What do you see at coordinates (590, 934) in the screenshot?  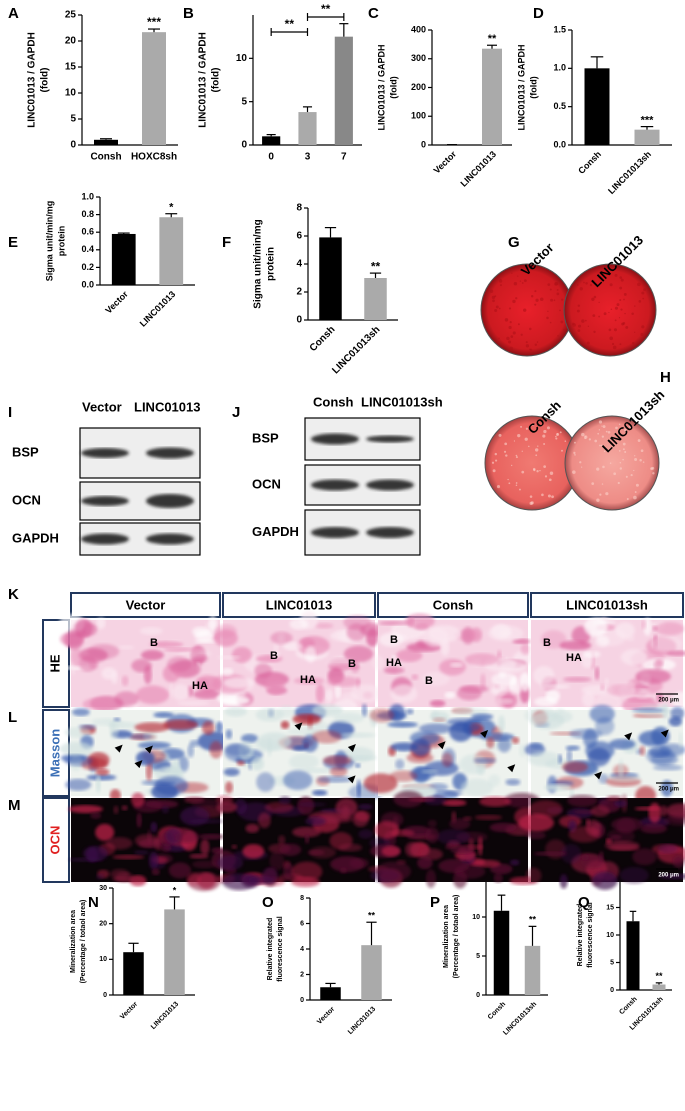 I see `y-axis-label: fluorescence signal` at bounding box center [590, 934].